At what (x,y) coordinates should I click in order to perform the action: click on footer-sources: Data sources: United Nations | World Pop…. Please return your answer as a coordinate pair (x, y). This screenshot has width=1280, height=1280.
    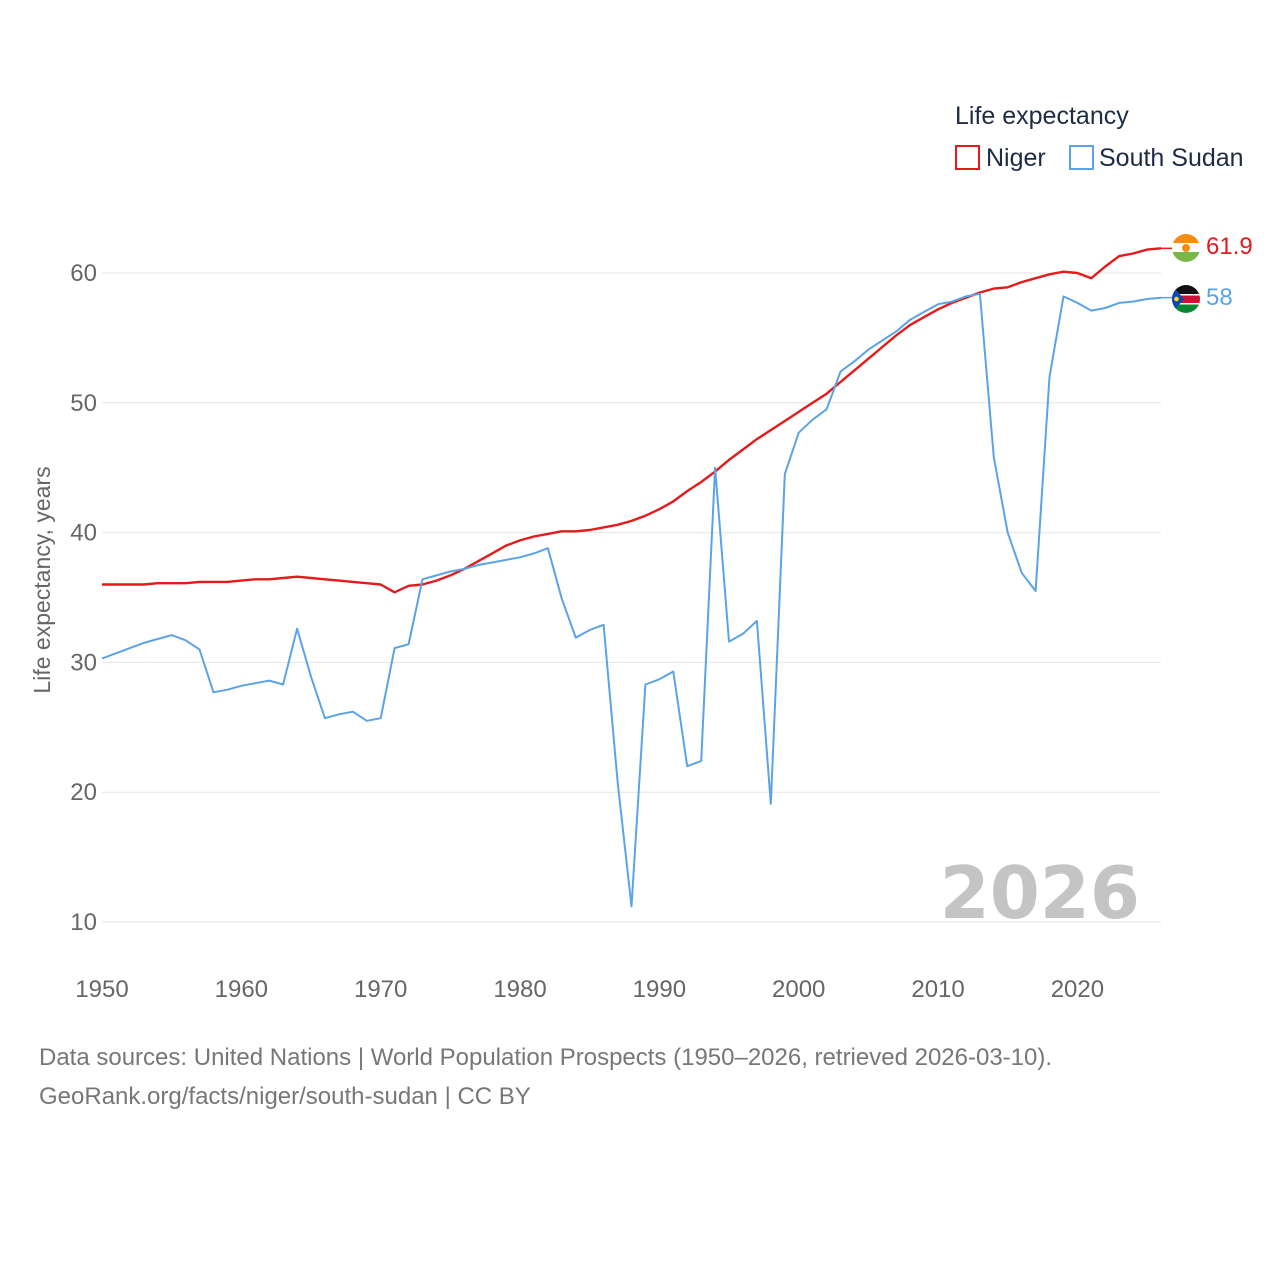
    Looking at the image, I should click on (546, 1057).